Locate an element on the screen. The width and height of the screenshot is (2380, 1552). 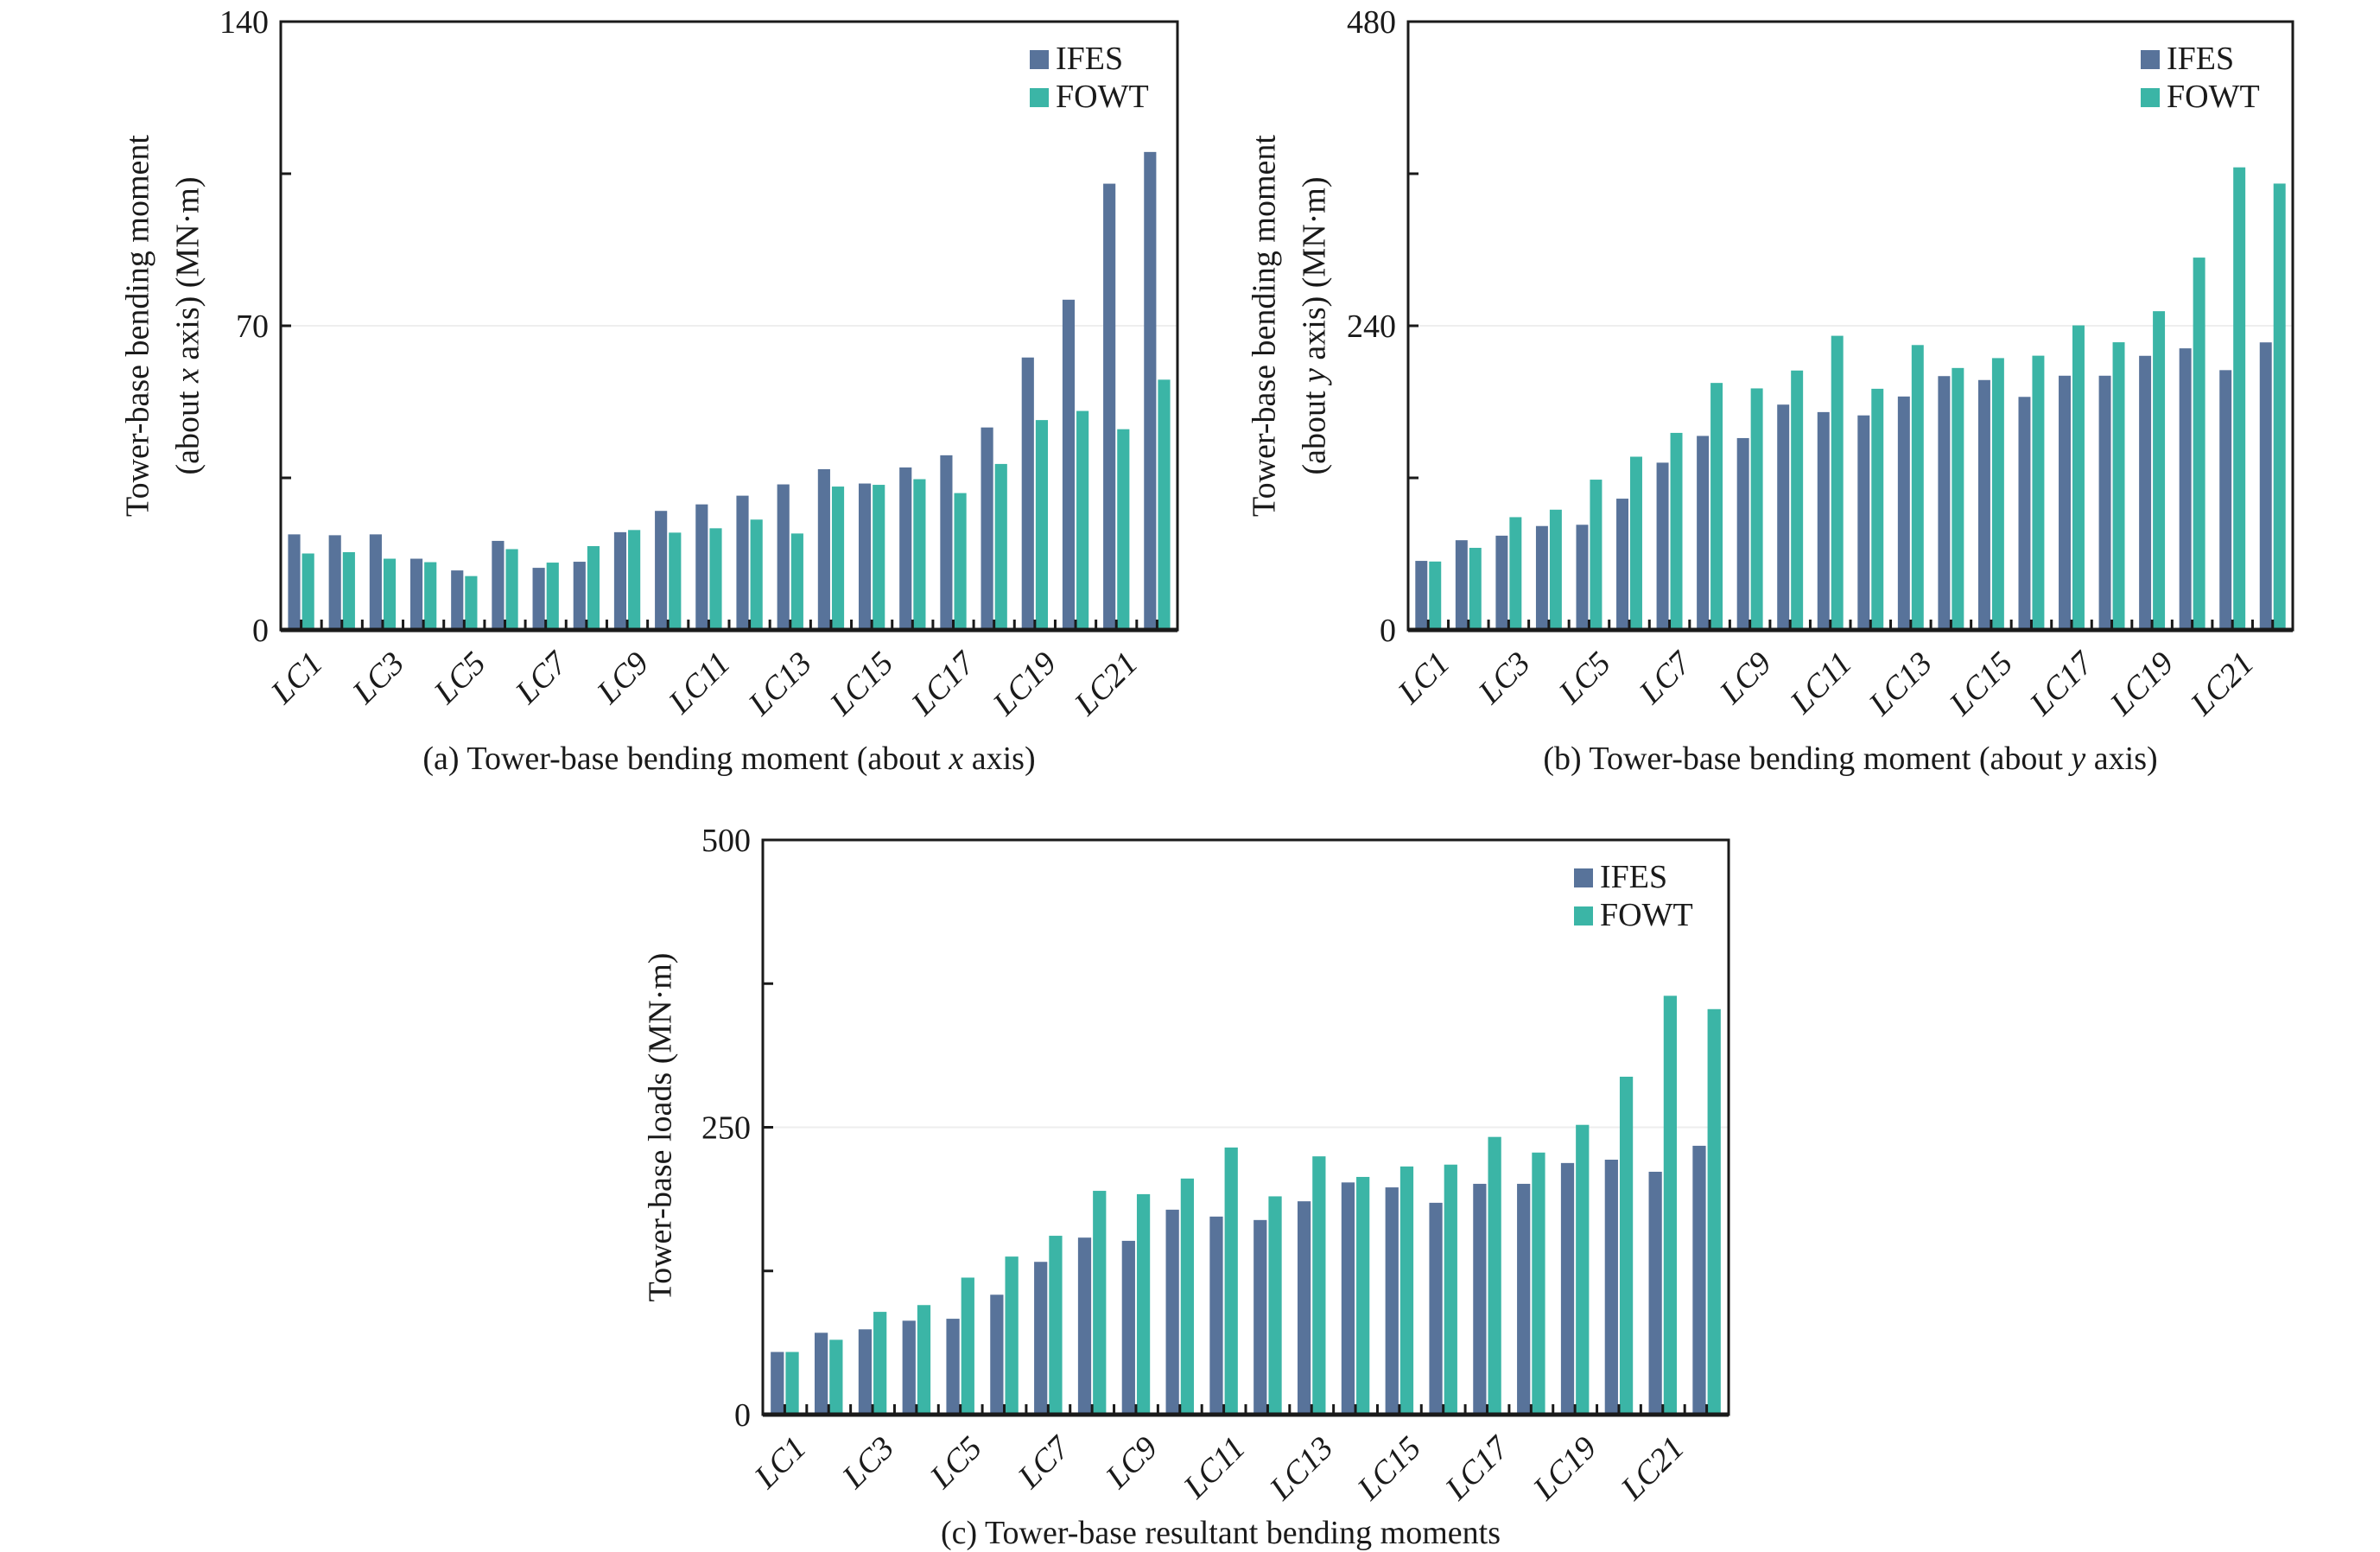
x-tick-label: LC1 is located at coordinates (296, 678).